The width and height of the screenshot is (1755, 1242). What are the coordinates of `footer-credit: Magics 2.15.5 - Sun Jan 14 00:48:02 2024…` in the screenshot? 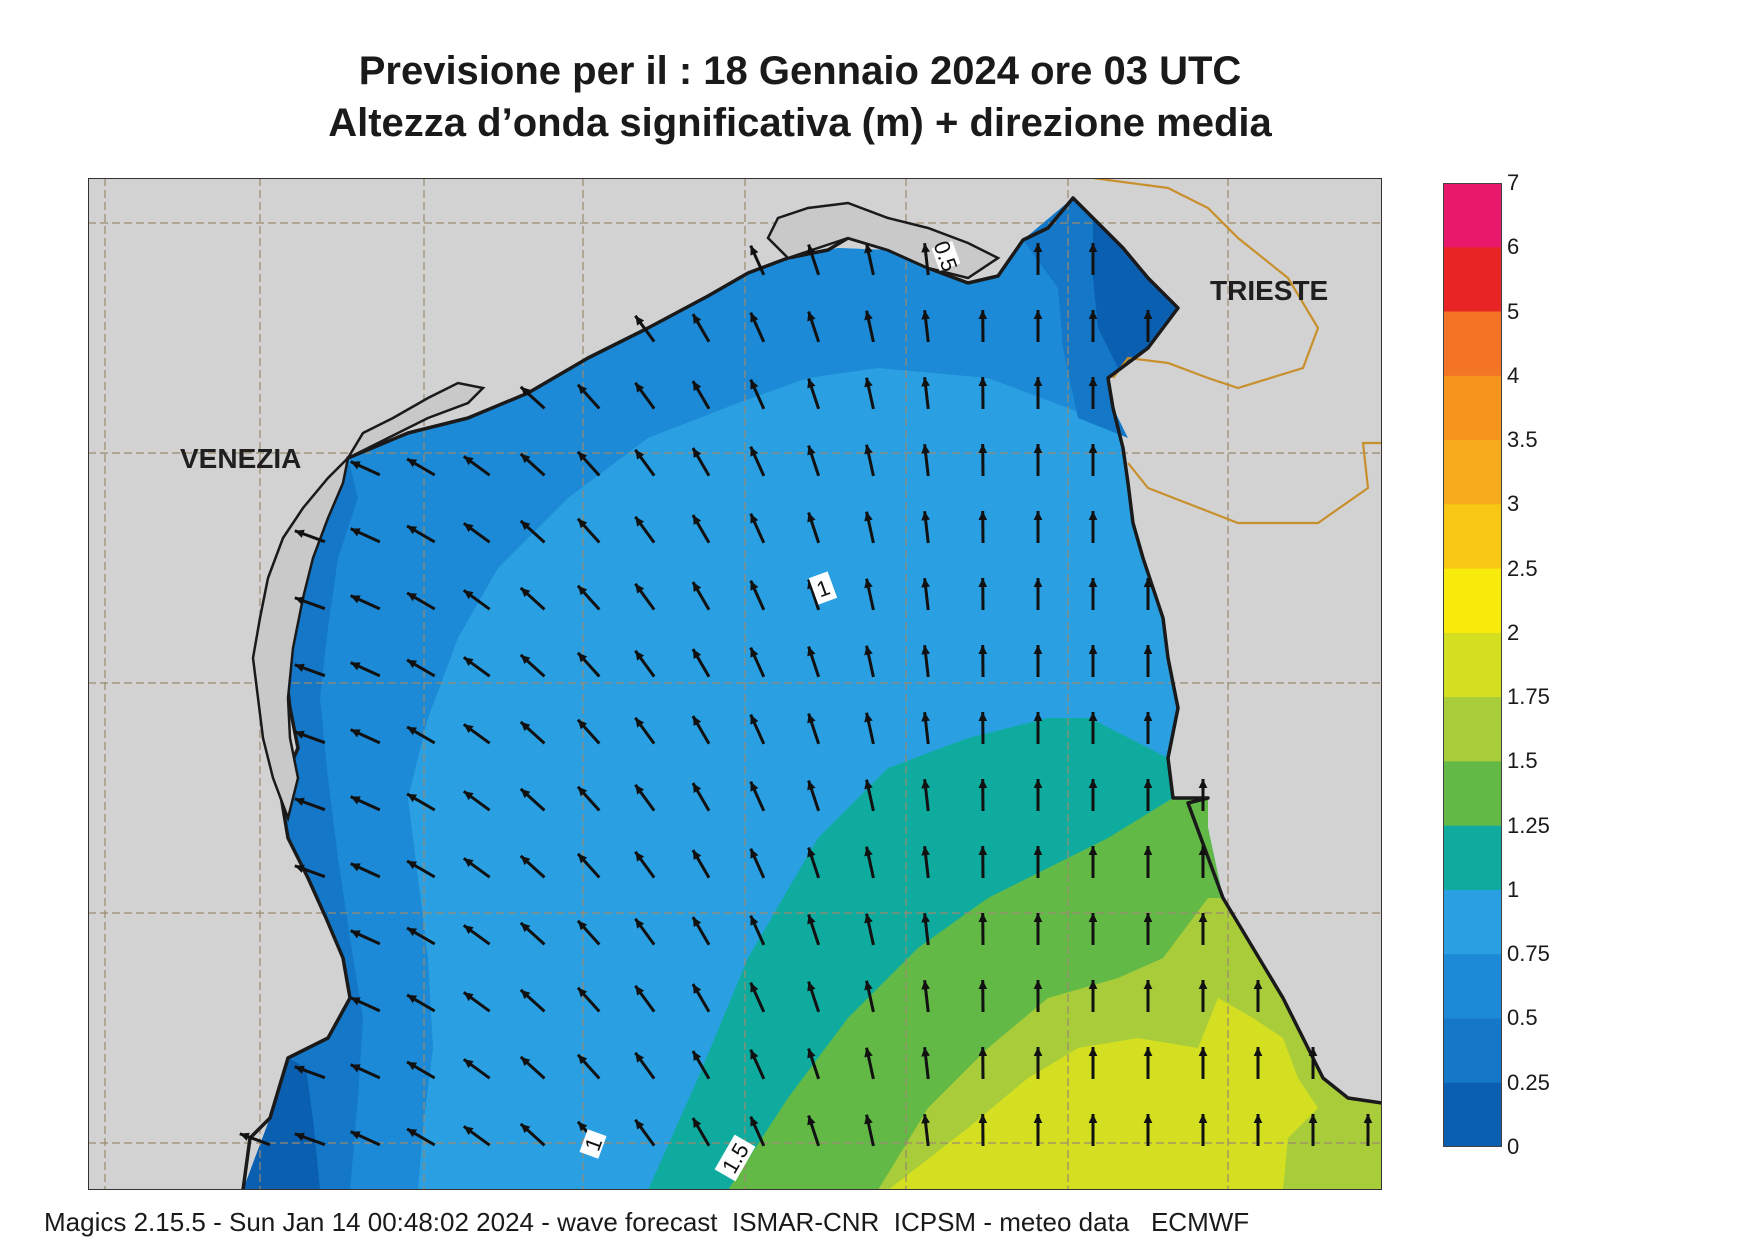 It's located at (647, 1222).